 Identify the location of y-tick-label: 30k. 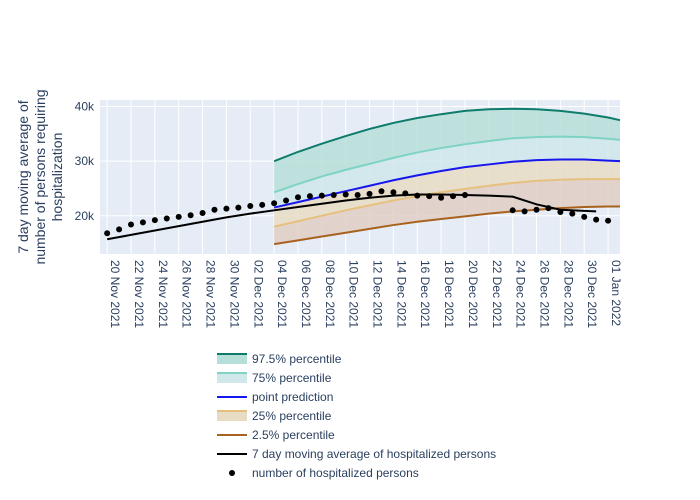
(85, 161).